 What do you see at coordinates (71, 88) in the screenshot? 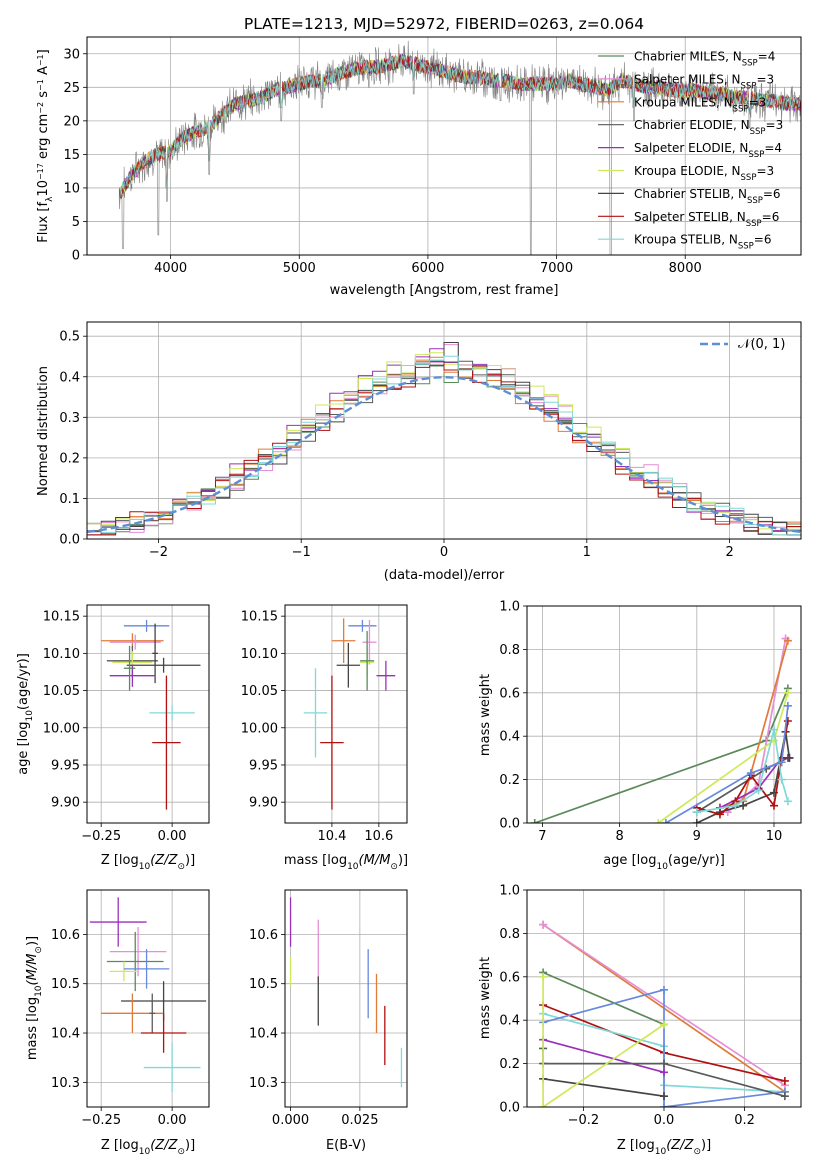
I see `y-tick-label: 25` at bounding box center [71, 88].